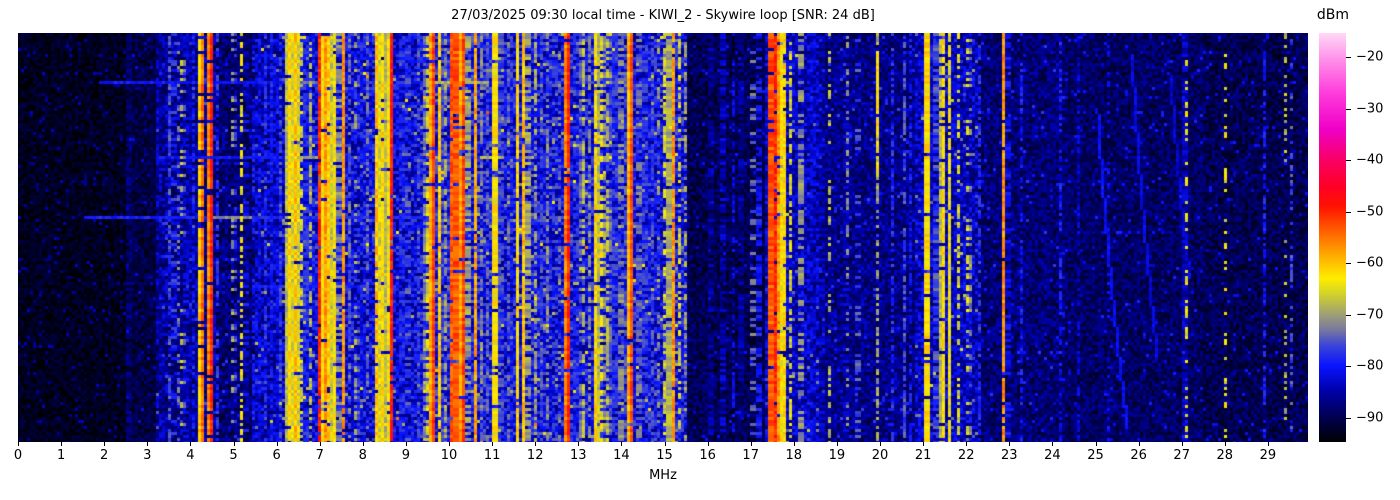 The image size is (1400, 500). Describe the element at coordinates (362, 455) in the screenshot. I see `x-tick-label: 8` at that location.